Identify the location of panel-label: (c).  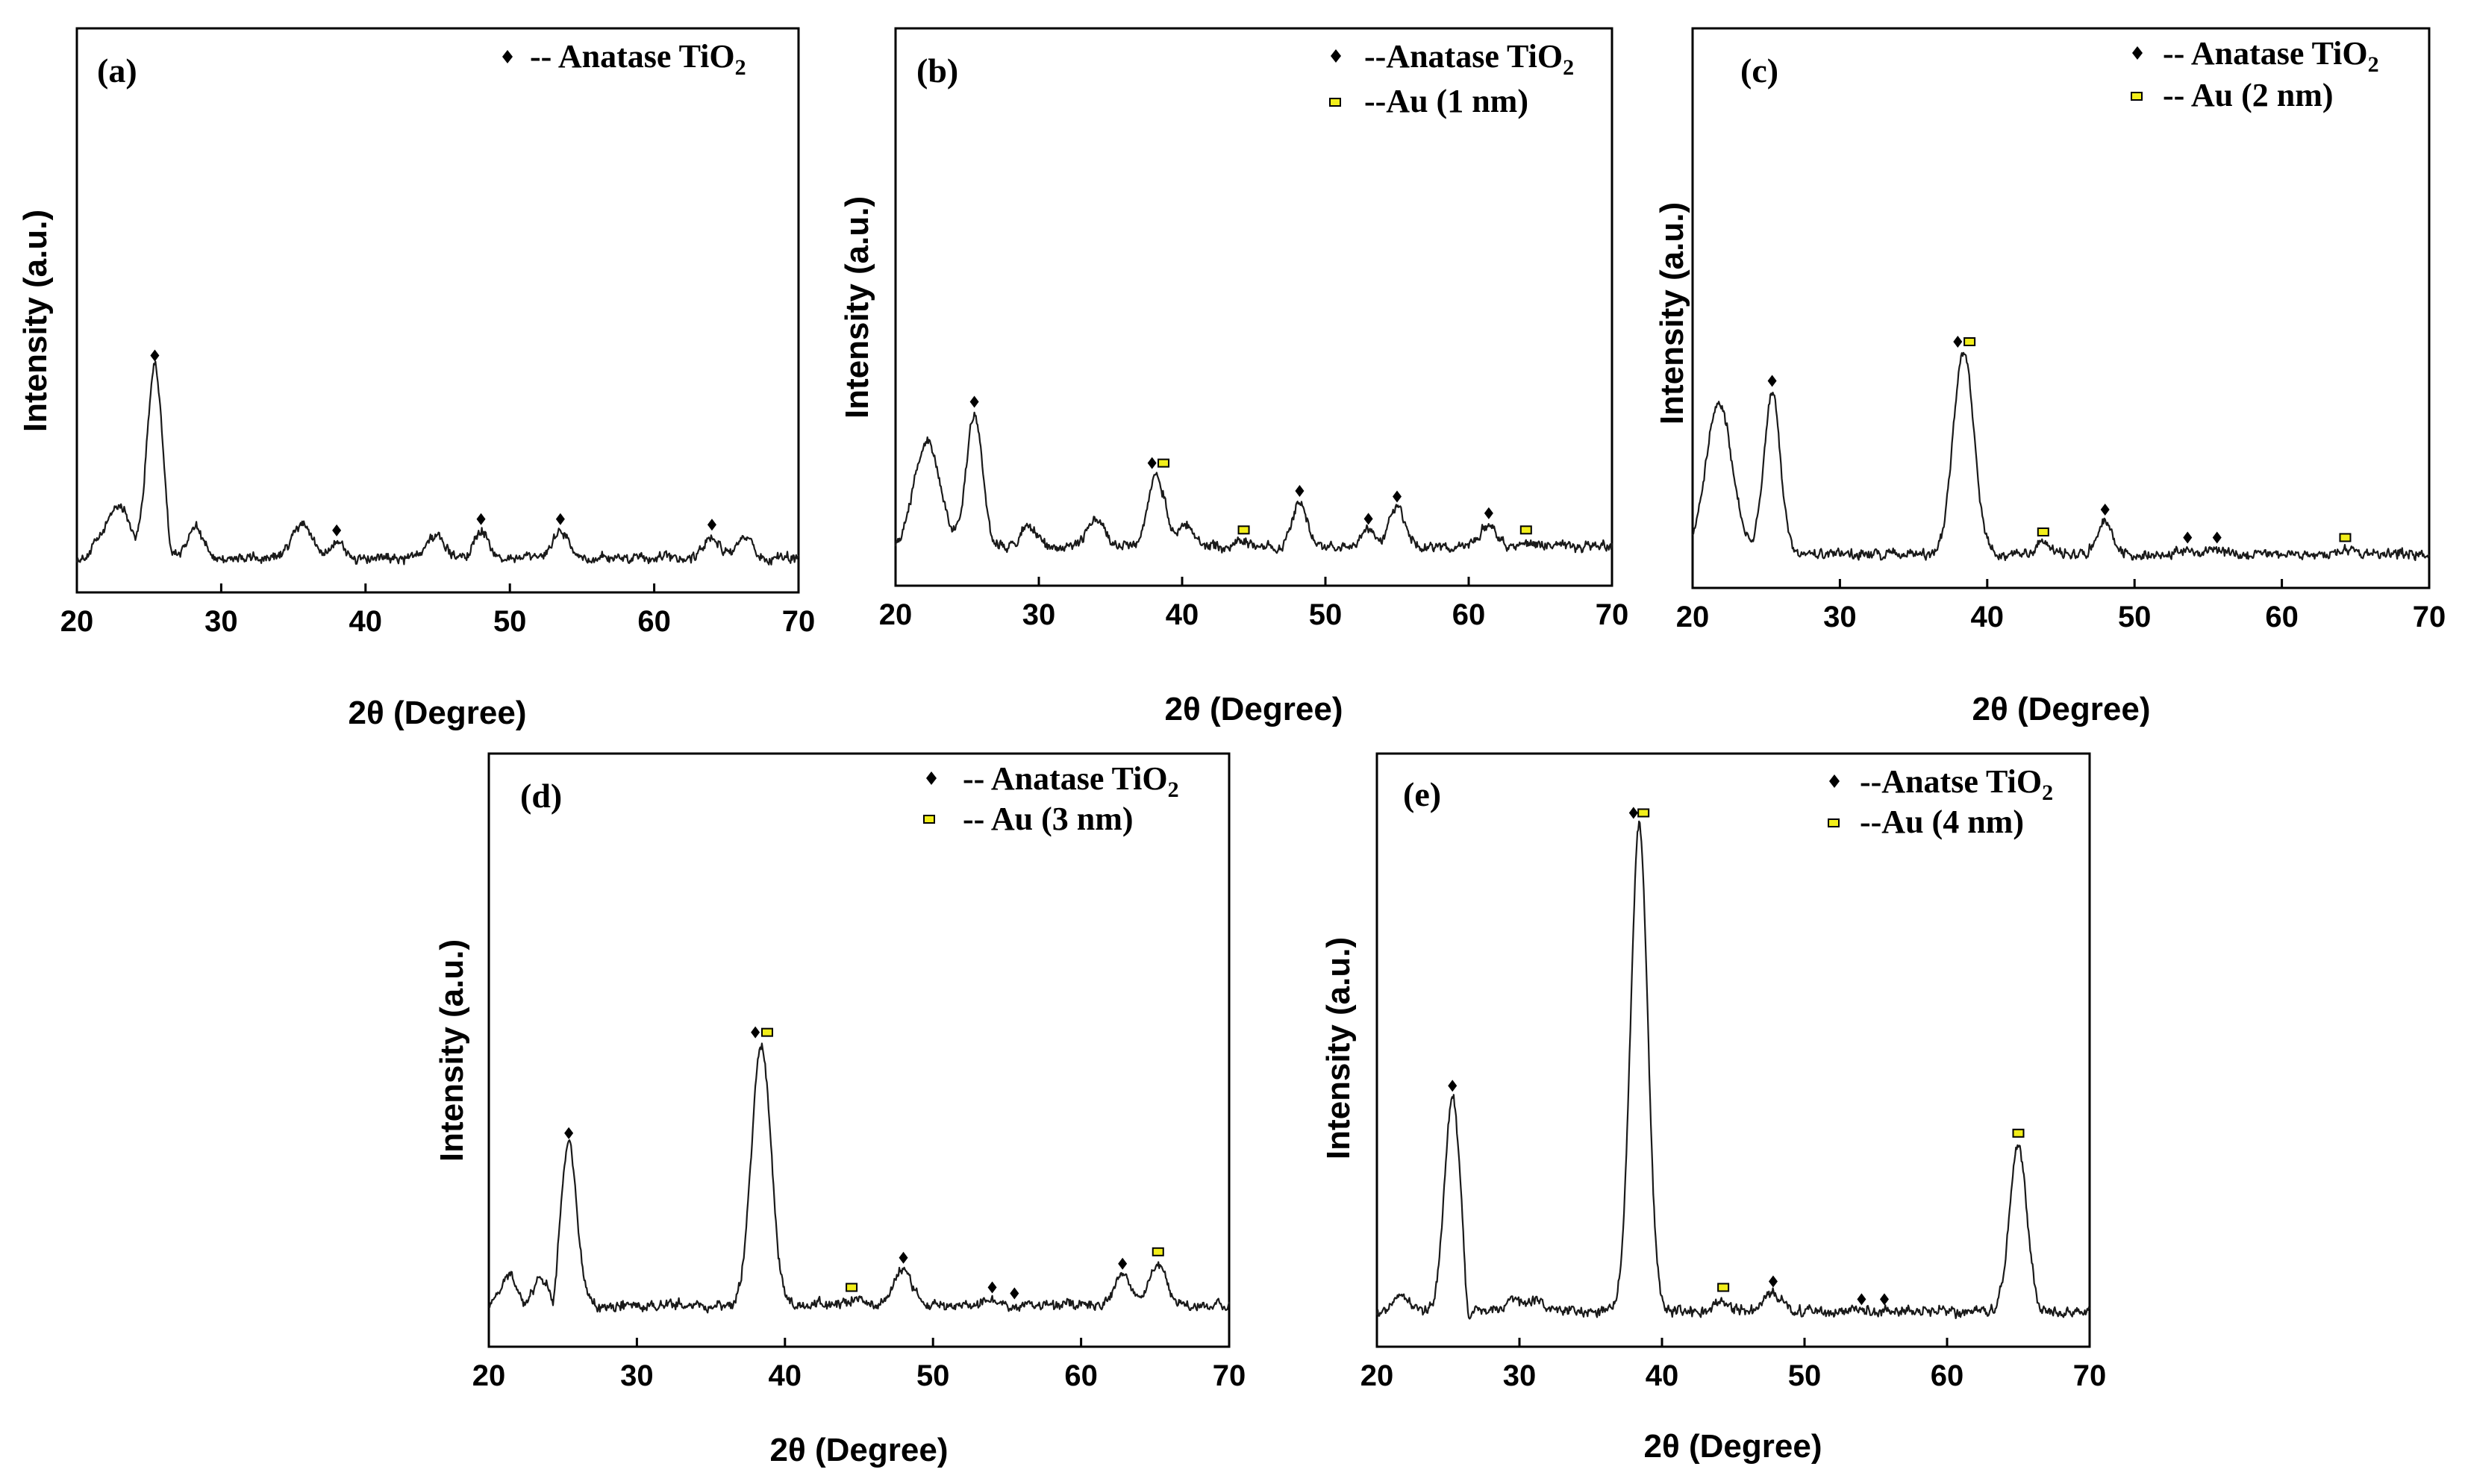
(1759, 70).